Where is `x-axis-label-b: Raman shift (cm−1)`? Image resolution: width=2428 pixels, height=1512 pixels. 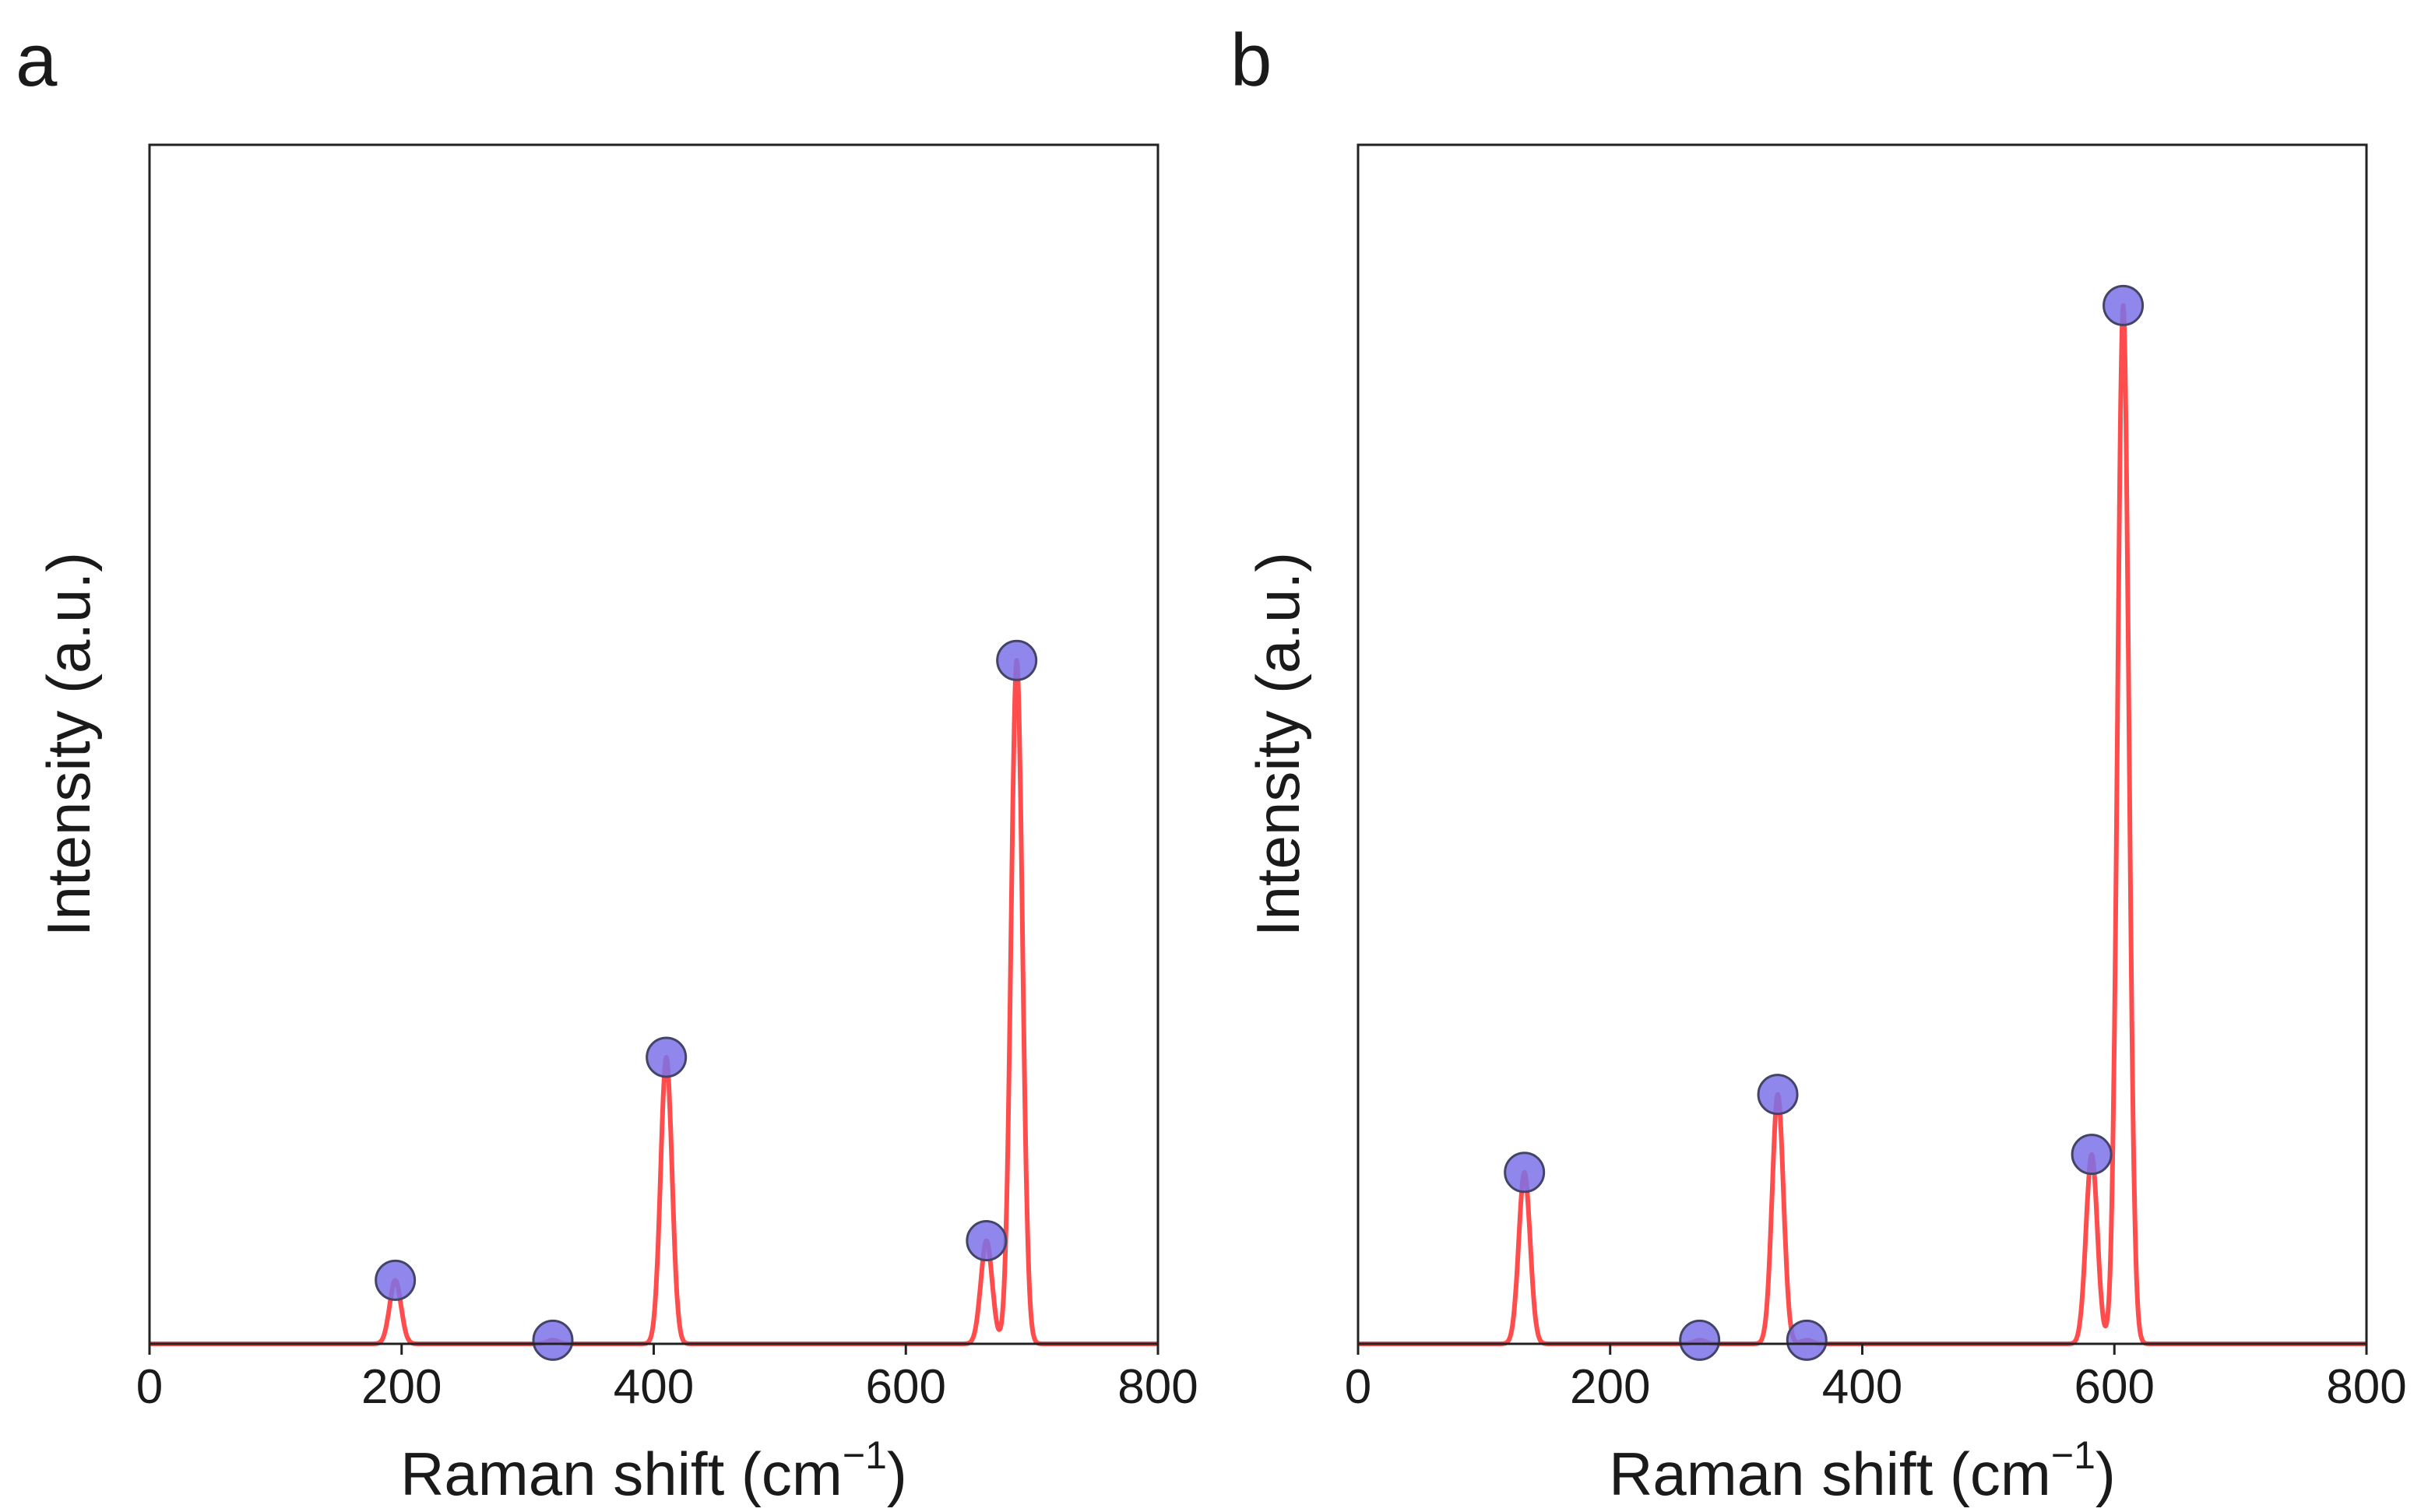
x-axis-label-b: Raman shift (cm−1) is located at coordinates (1862, 1470).